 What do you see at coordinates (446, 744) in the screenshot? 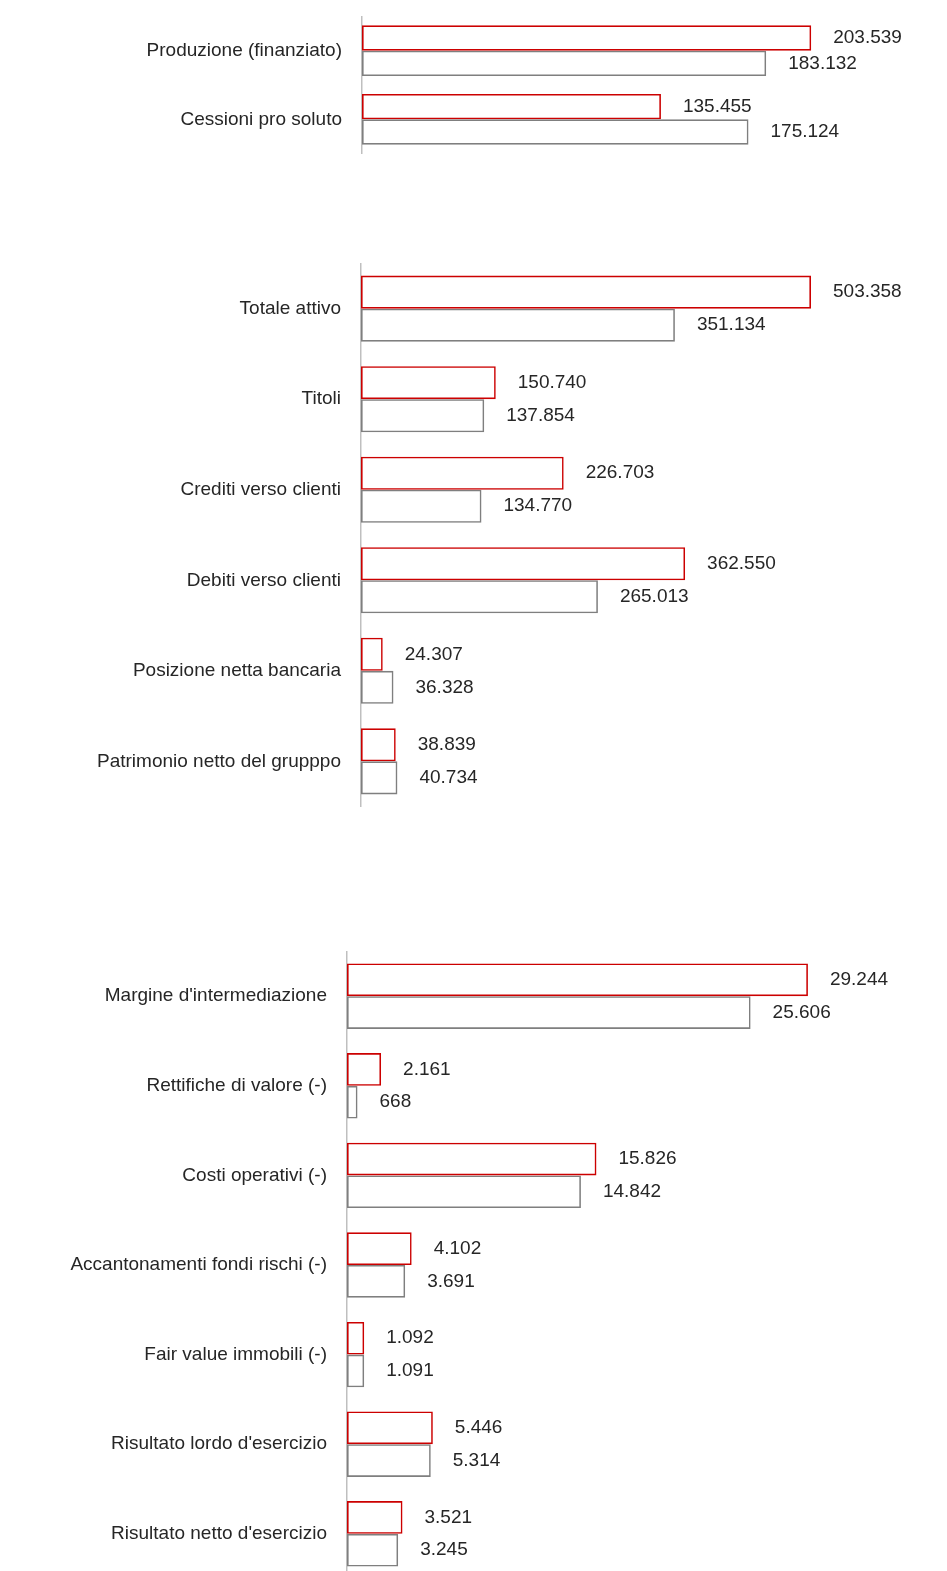
I see `data-label: 38.839` at bounding box center [446, 744].